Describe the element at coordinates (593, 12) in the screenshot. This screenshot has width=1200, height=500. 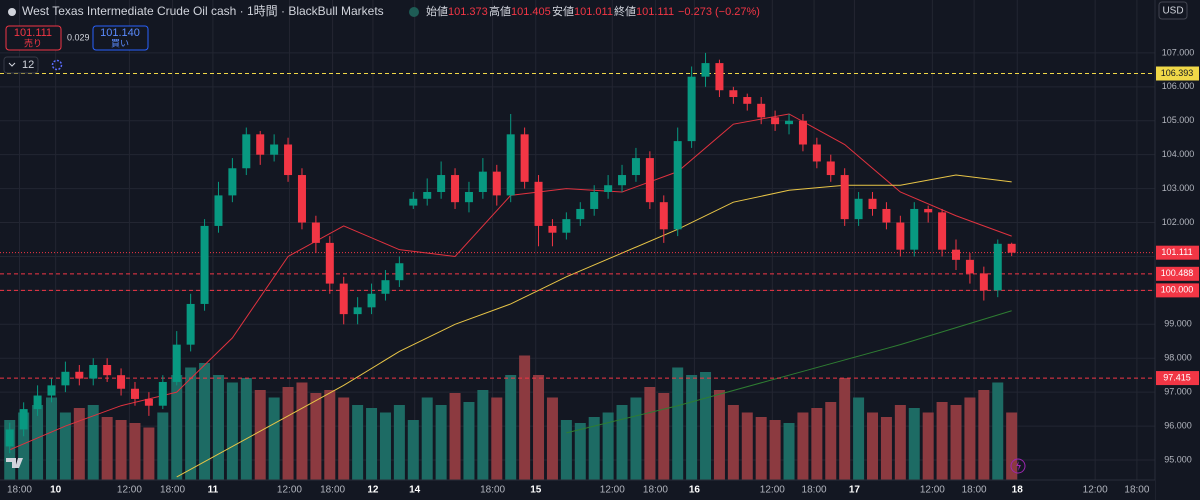
I see `low-value: 101.011` at that location.